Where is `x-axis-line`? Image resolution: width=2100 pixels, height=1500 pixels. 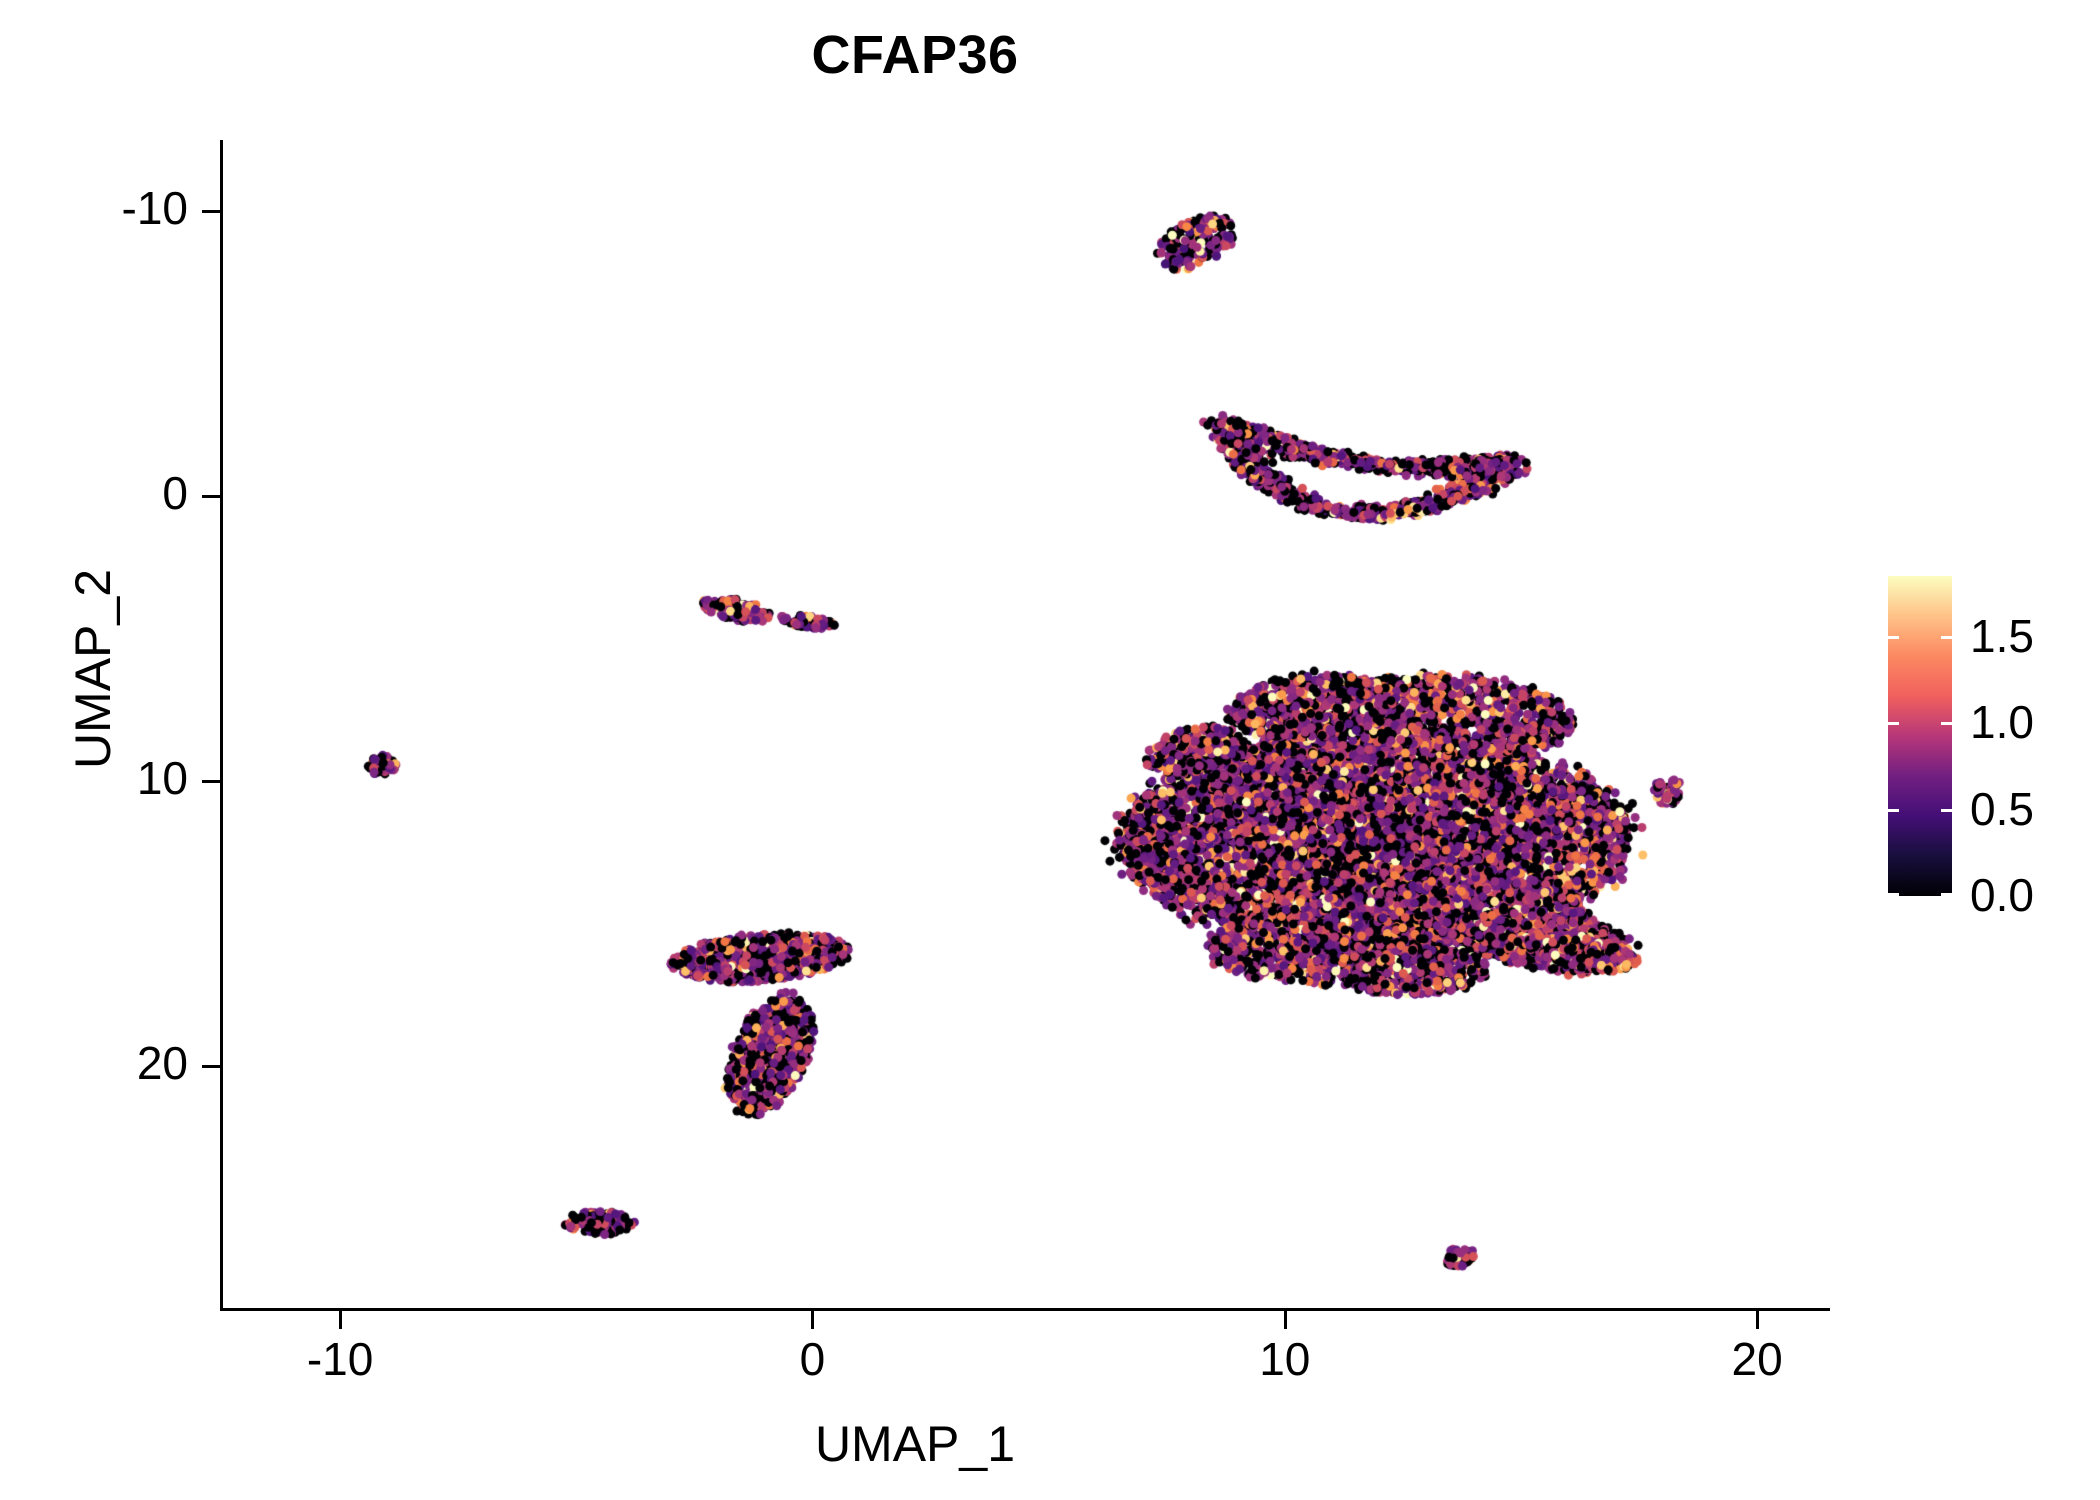 x-axis-line is located at coordinates (1025, 1309).